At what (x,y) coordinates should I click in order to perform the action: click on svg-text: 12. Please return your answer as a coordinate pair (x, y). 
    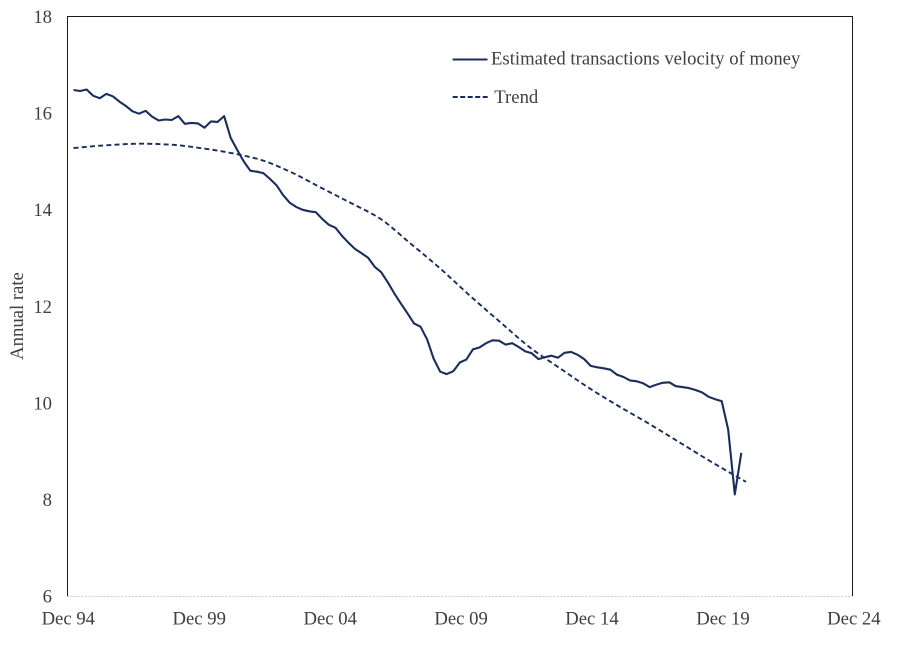
    Looking at the image, I should click on (42, 307).